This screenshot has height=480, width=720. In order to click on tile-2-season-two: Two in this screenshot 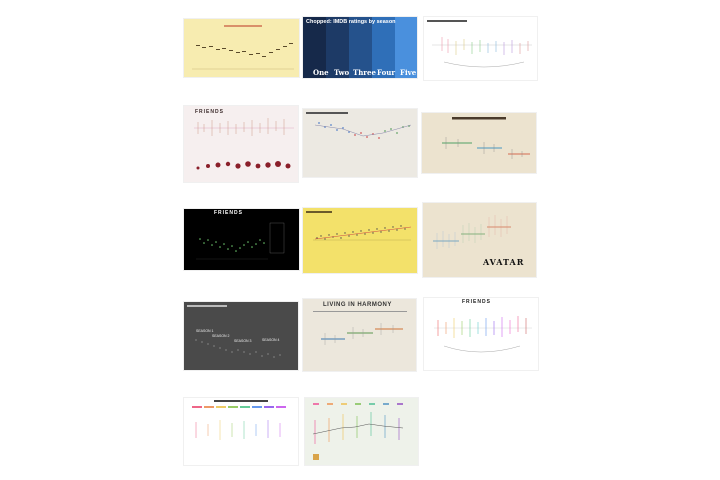, I will do `click(342, 72)`.